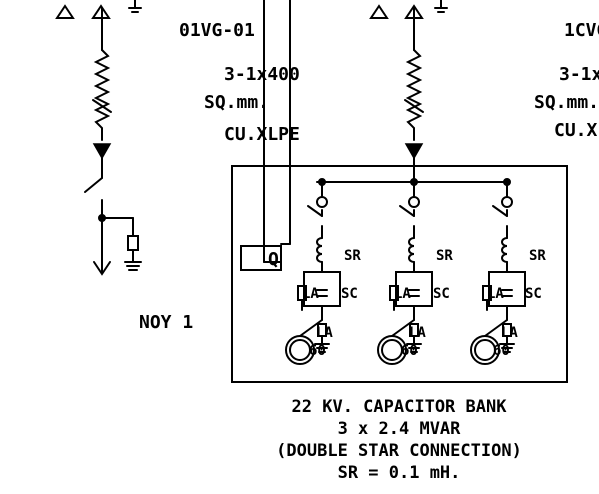 The height and width of the screenshot is (494, 599). What do you see at coordinates (576, 130) in the screenshot?
I see `right-cable-spec-3: CU.XLPE` at bounding box center [576, 130].